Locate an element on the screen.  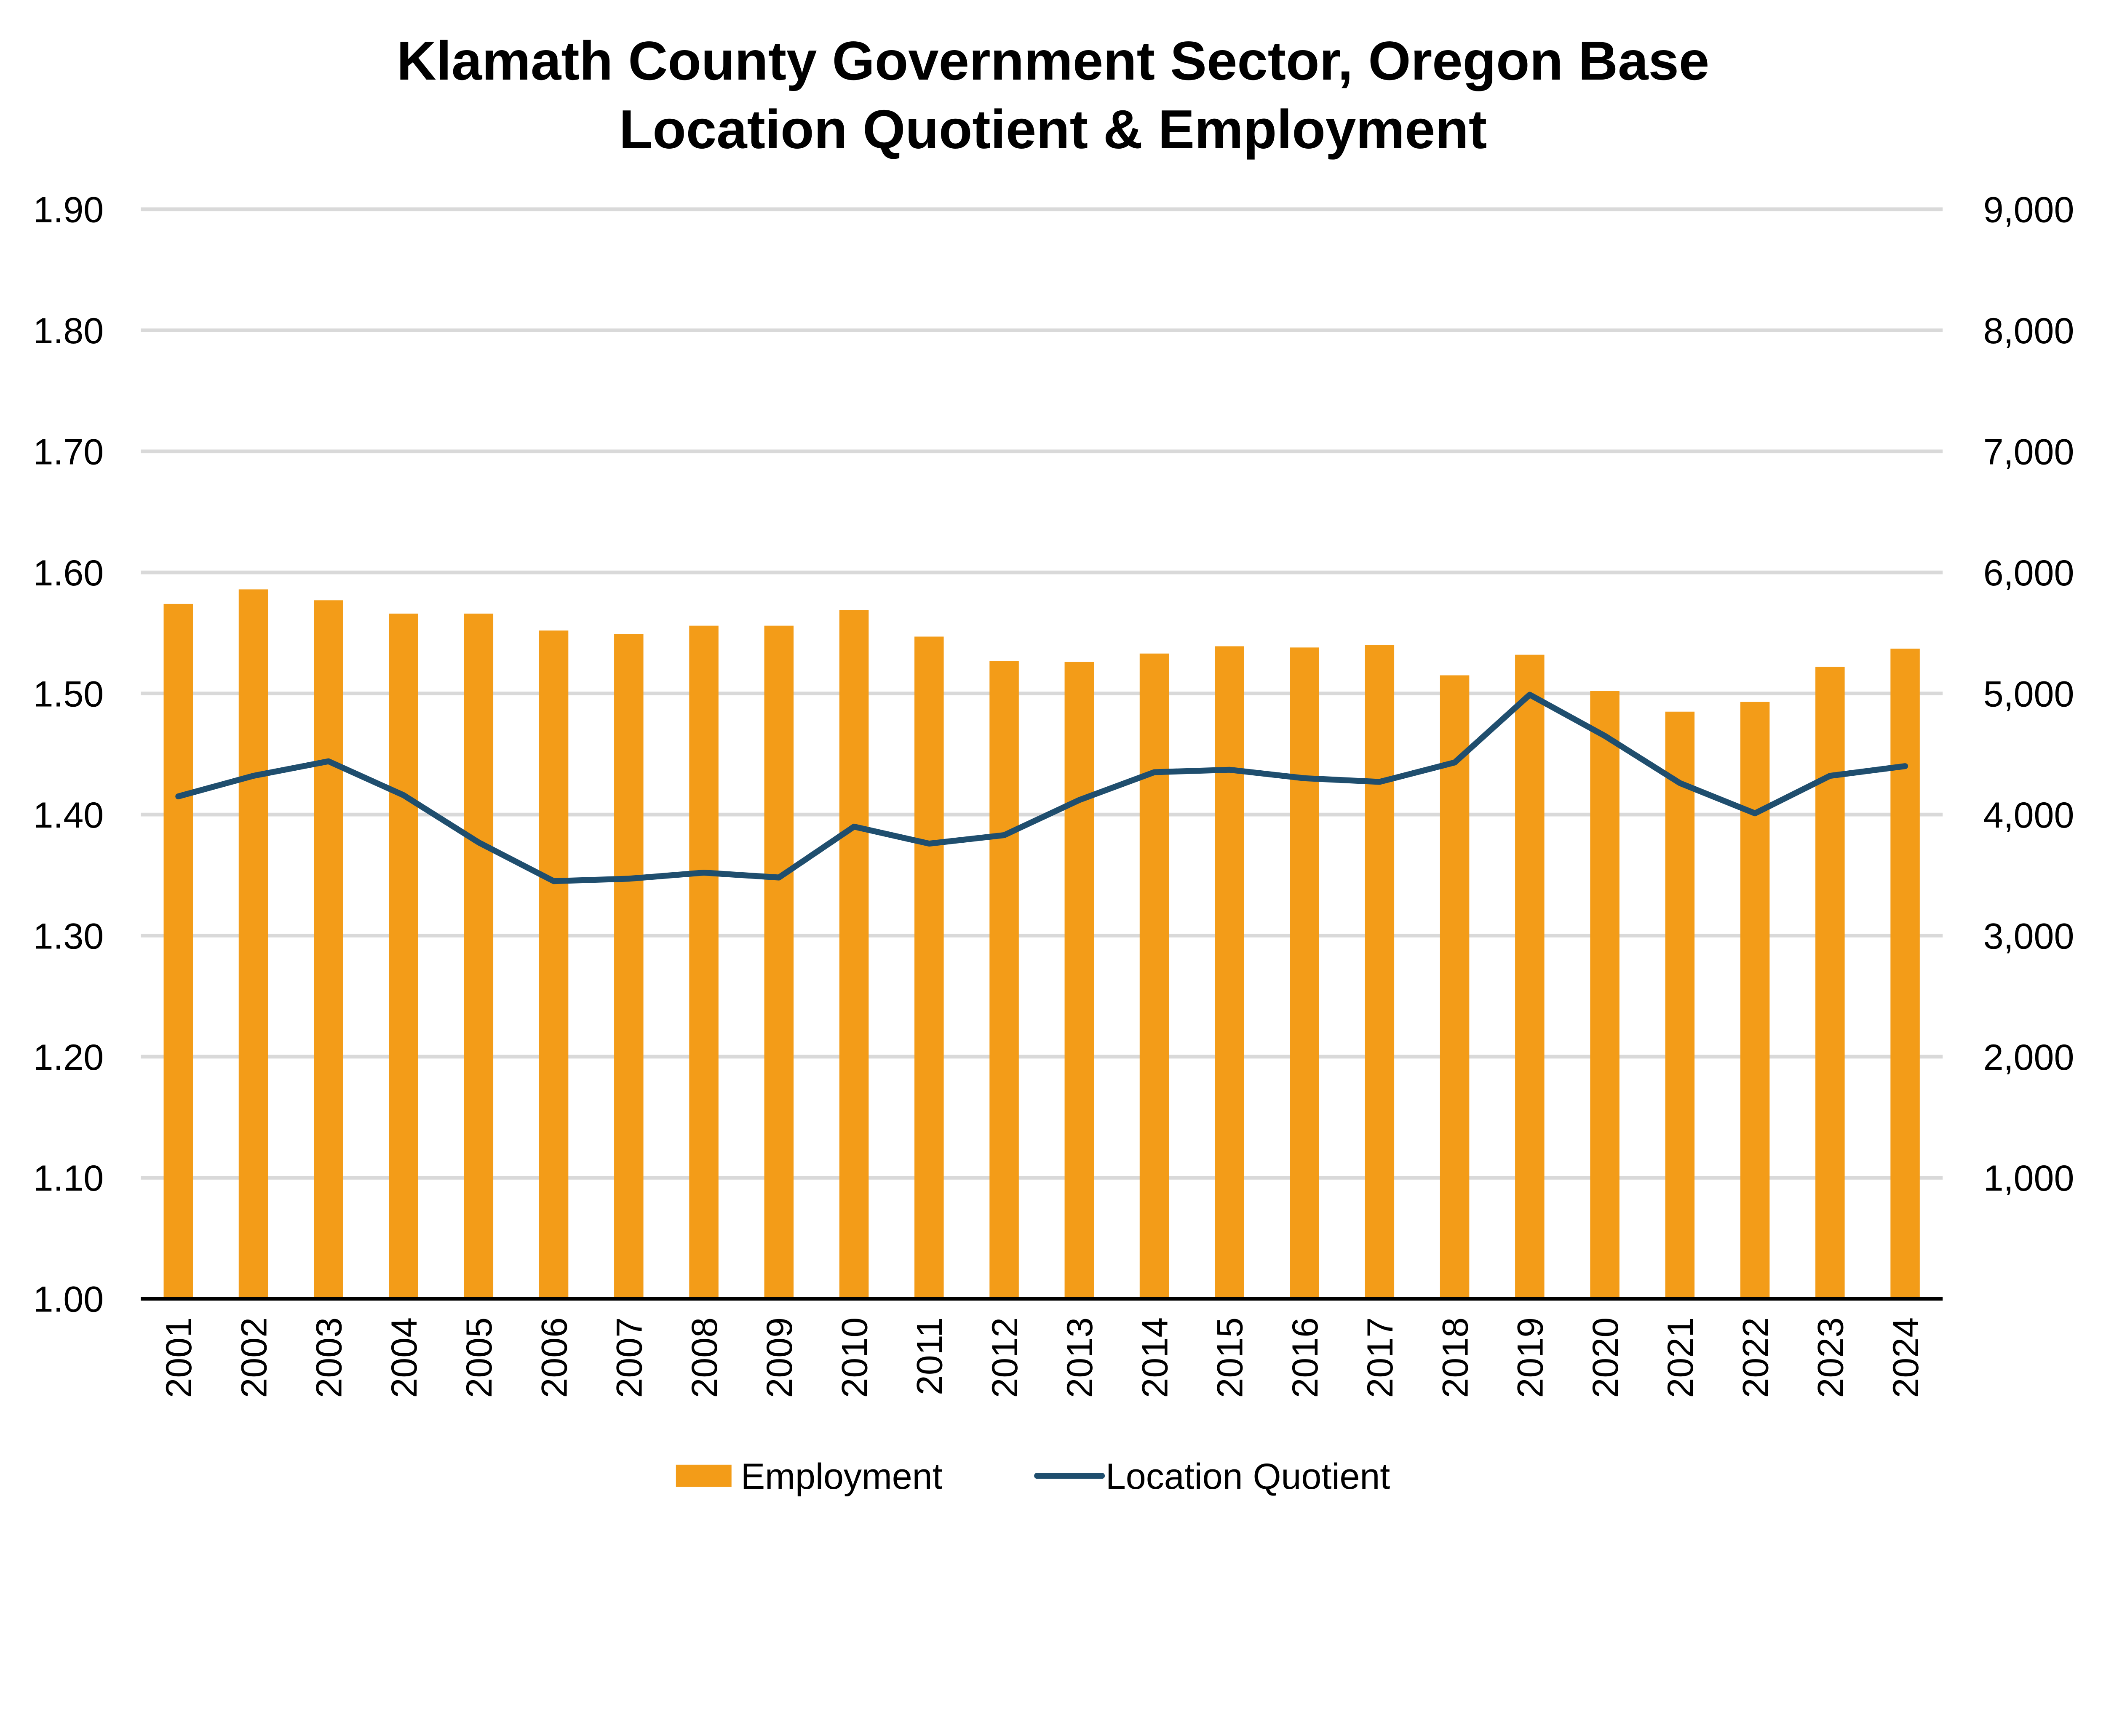
left-axis-tick-label: 1.30 is located at coordinates (68, 936).